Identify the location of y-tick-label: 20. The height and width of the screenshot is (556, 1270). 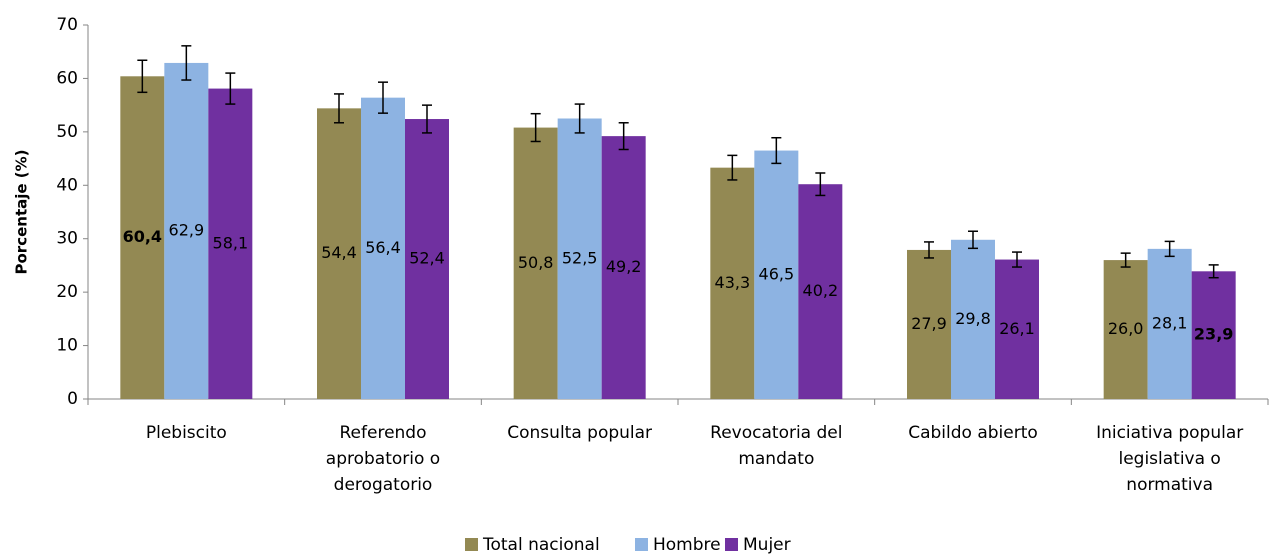
(67, 292).